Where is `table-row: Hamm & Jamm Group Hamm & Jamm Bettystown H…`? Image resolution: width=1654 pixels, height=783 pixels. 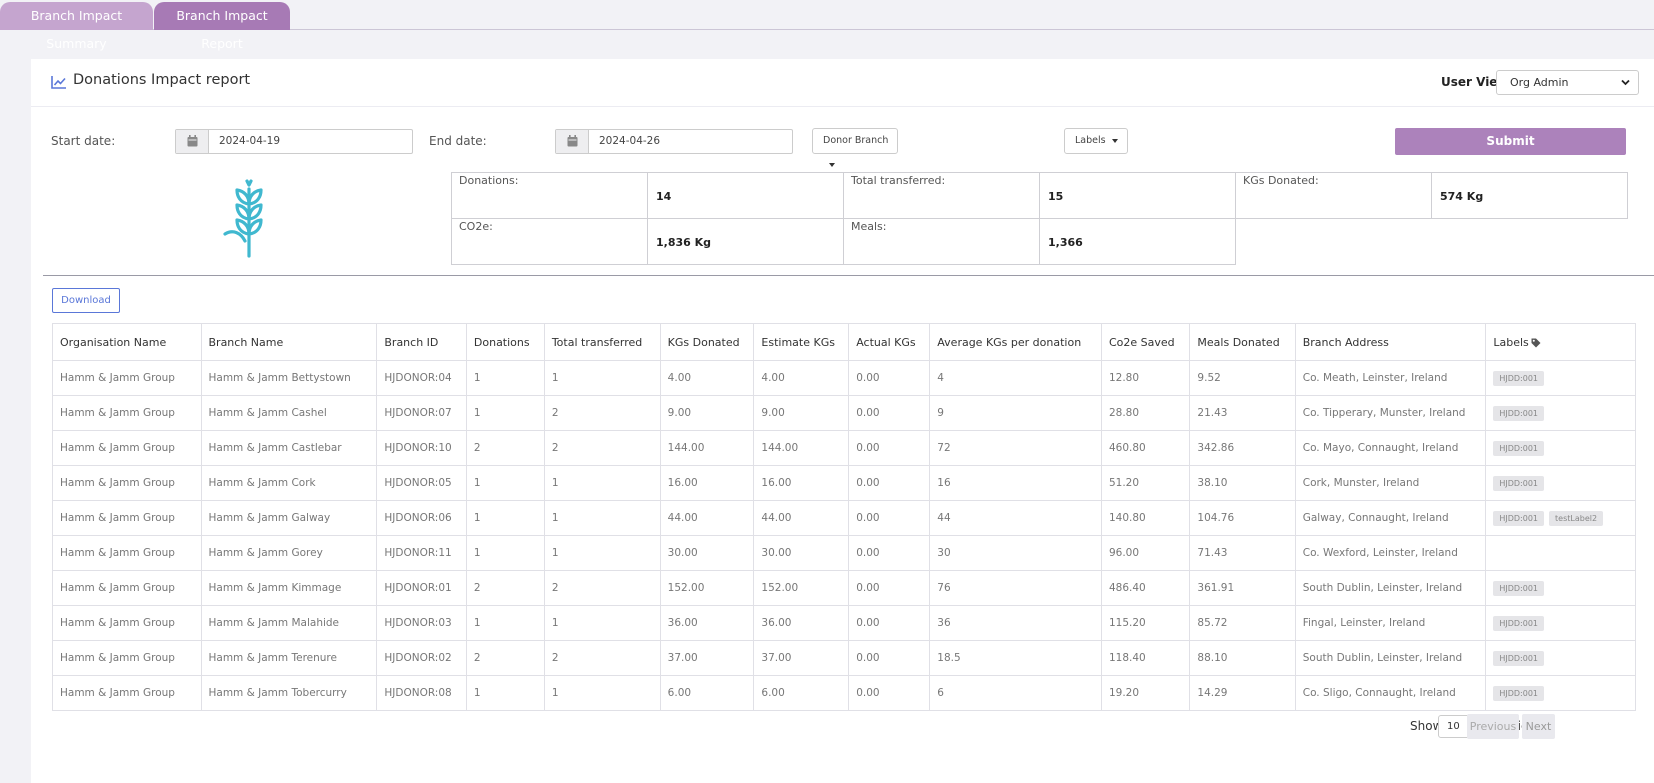
table-row: Hamm & Jamm Group Hamm & Jamm Bettystown H… is located at coordinates (844, 378).